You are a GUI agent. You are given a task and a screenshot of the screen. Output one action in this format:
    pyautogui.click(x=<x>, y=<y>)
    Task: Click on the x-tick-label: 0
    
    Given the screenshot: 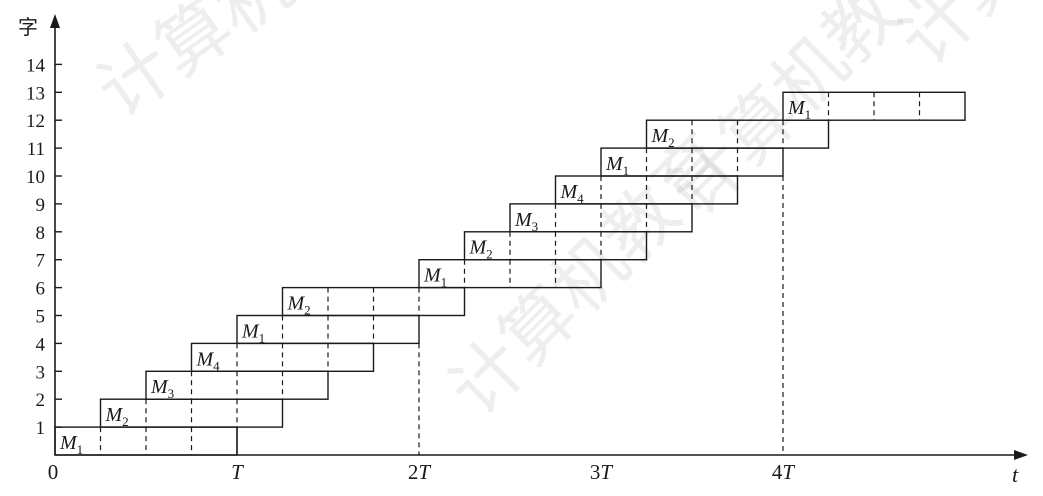 What is the action you would take?
    pyautogui.click(x=53, y=472)
    